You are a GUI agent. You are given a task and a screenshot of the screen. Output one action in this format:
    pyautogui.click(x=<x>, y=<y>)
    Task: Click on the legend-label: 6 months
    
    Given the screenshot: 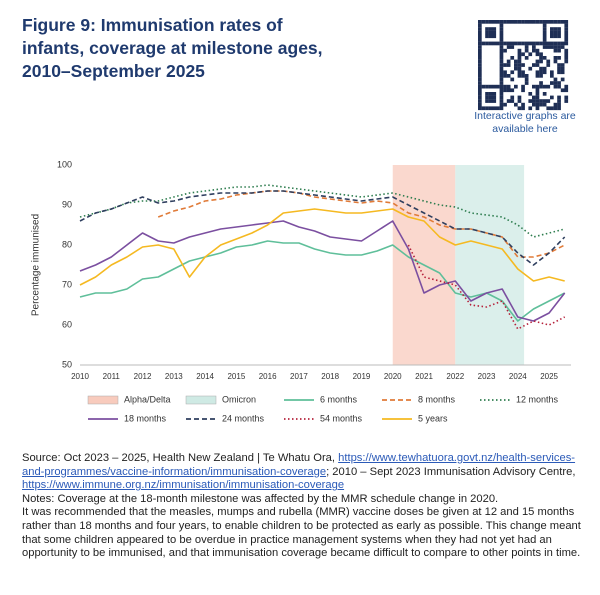 What is the action you would take?
    pyautogui.click(x=339, y=399)
    